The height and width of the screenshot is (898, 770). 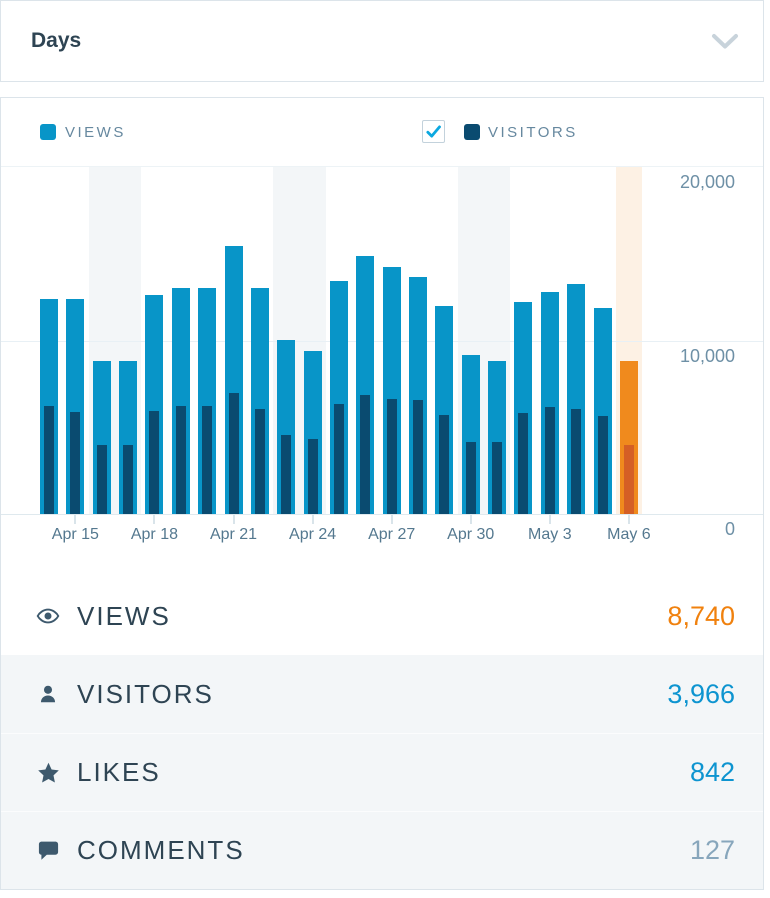 I want to click on visitors-checkbox, so click(x=433, y=131).